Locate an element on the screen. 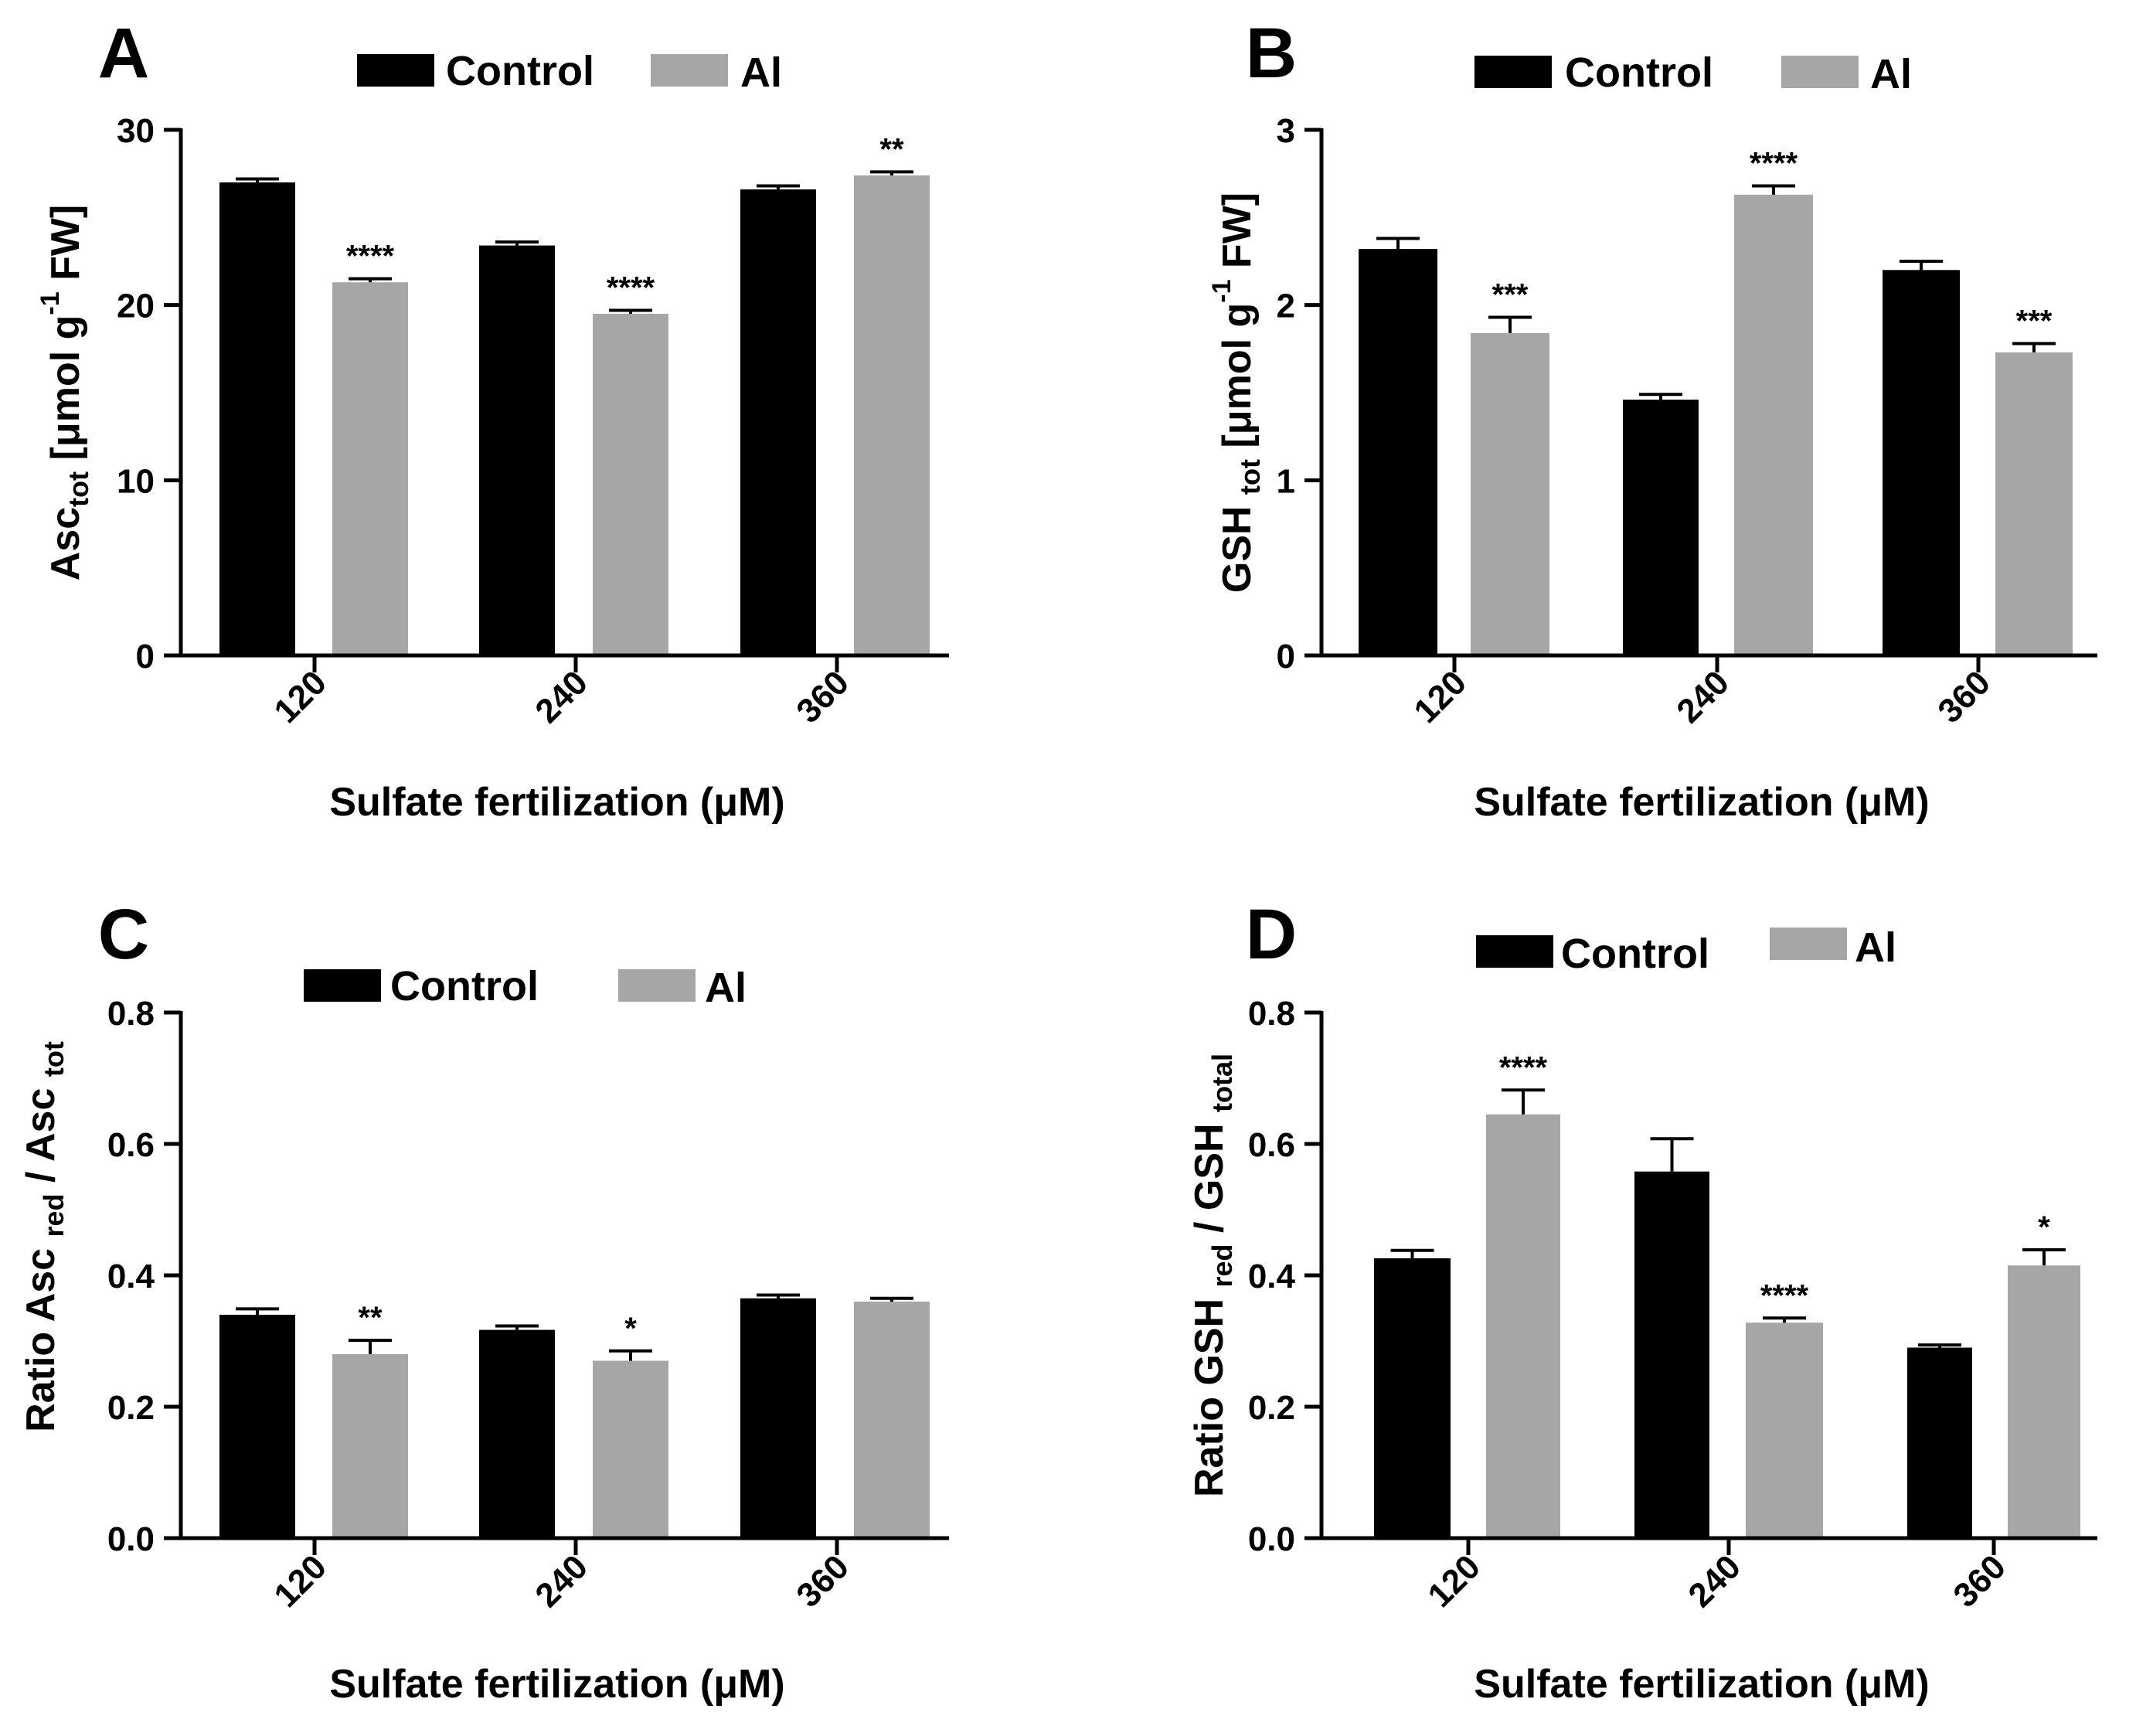 This screenshot has width=2136, height=1736. panel-letter: C is located at coordinates (123, 935).